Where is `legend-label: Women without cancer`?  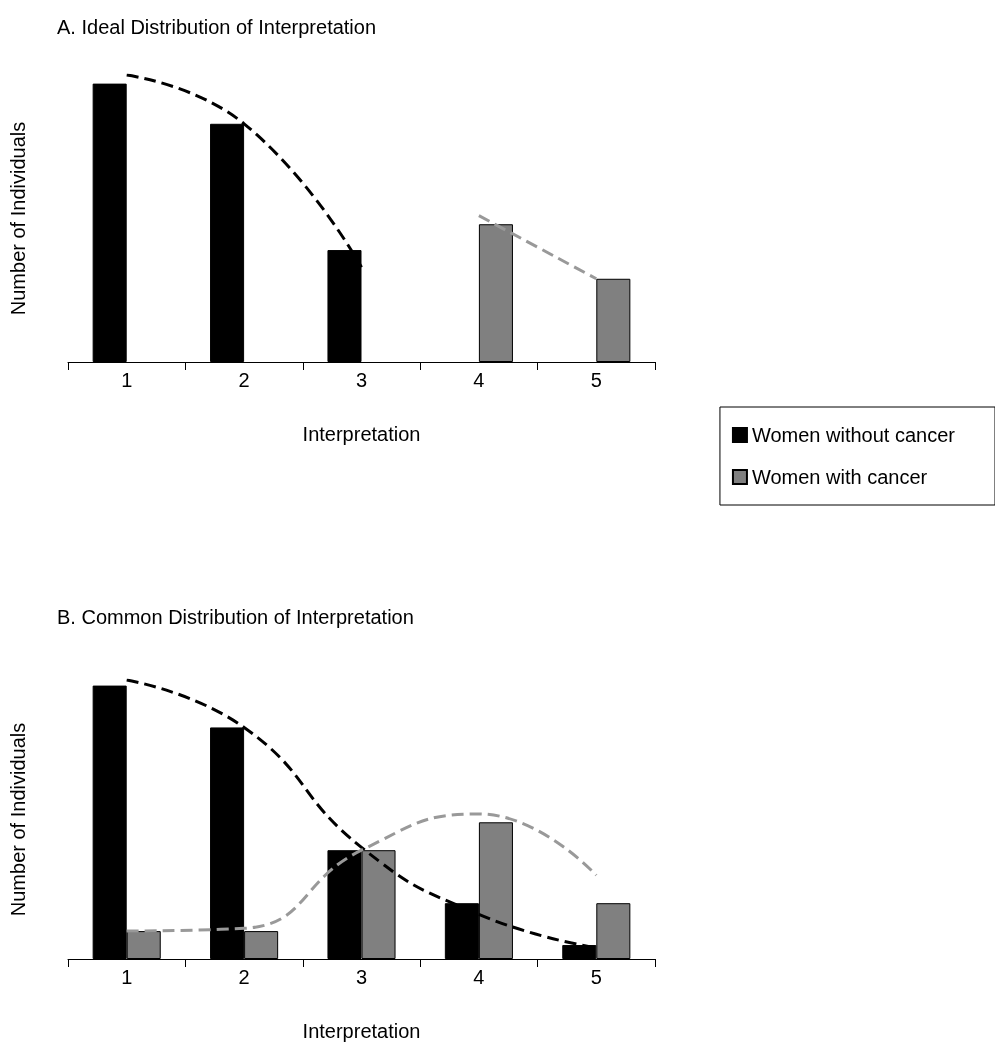
legend-label: Women without cancer is located at coordinates (853, 435).